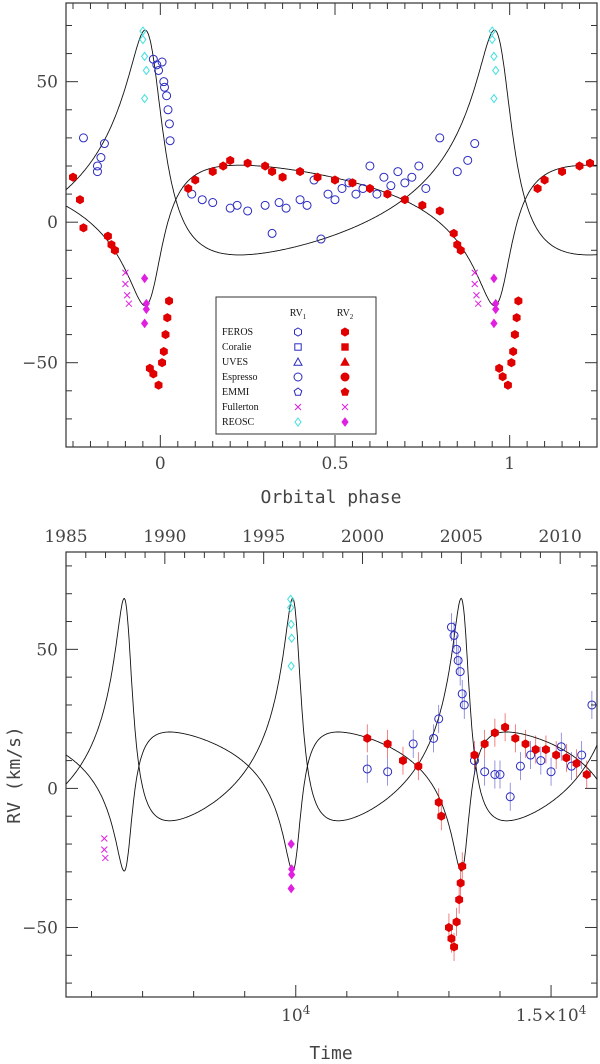 The width and height of the screenshot is (600, 1064). I want to click on time-ylabel: RV (km/s), so click(14, 775).